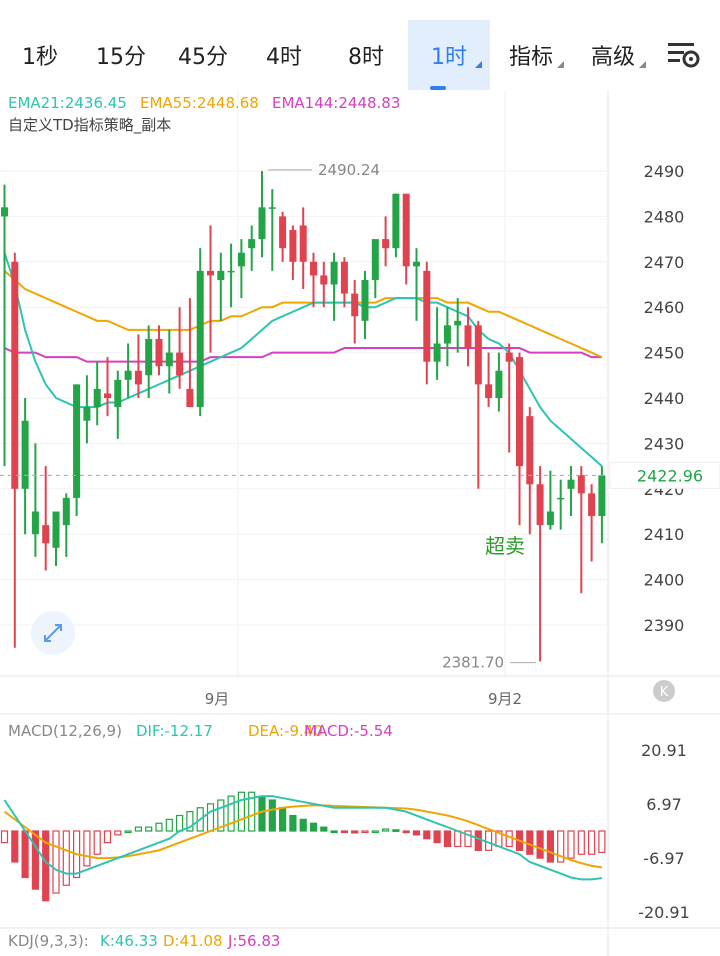  What do you see at coordinates (684, 55) in the screenshot?
I see `chart-settings-icon` at bounding box center [684, 55].